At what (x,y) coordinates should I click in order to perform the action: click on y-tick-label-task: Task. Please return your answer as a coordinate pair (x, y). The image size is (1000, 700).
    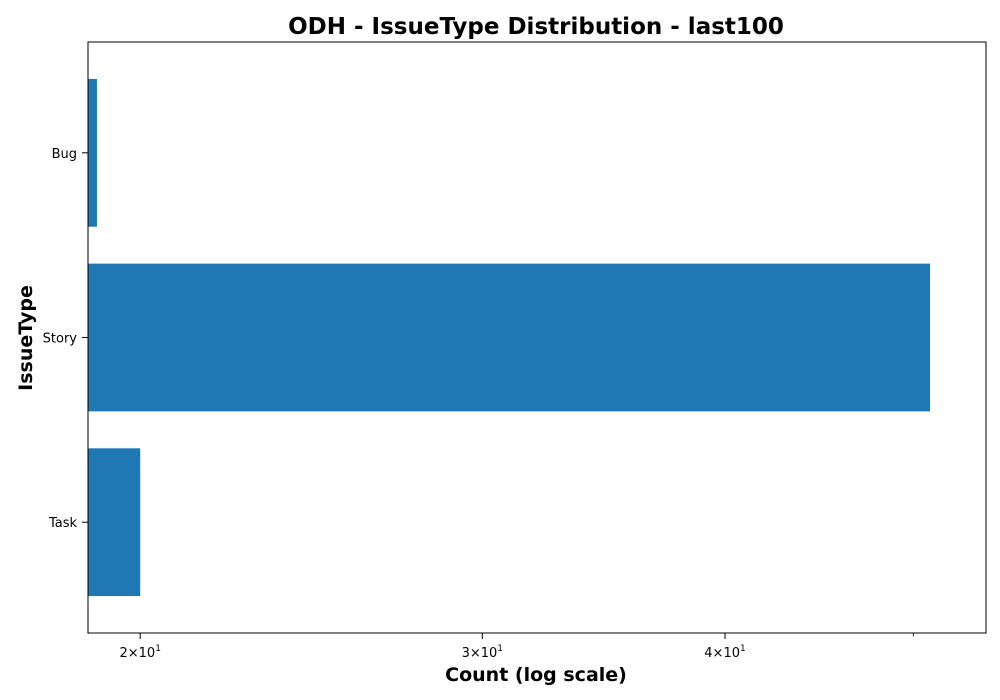
    Looking at the image, I should click on (63, 523).